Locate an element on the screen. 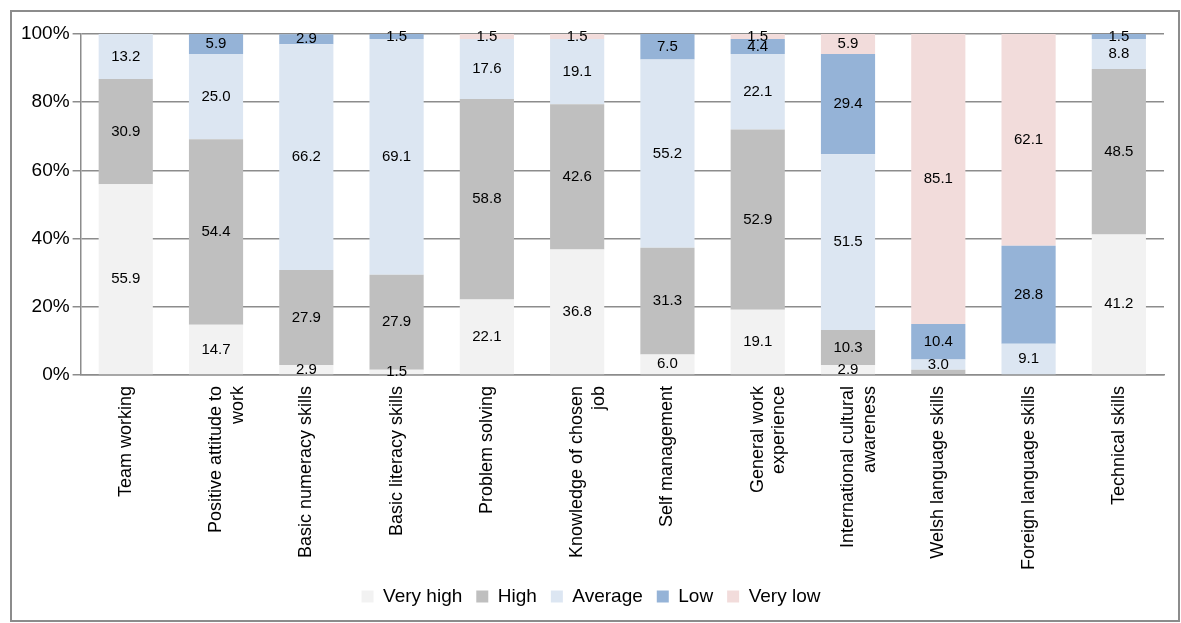  data-label: 52.9 is located at coordinates (758, 218).